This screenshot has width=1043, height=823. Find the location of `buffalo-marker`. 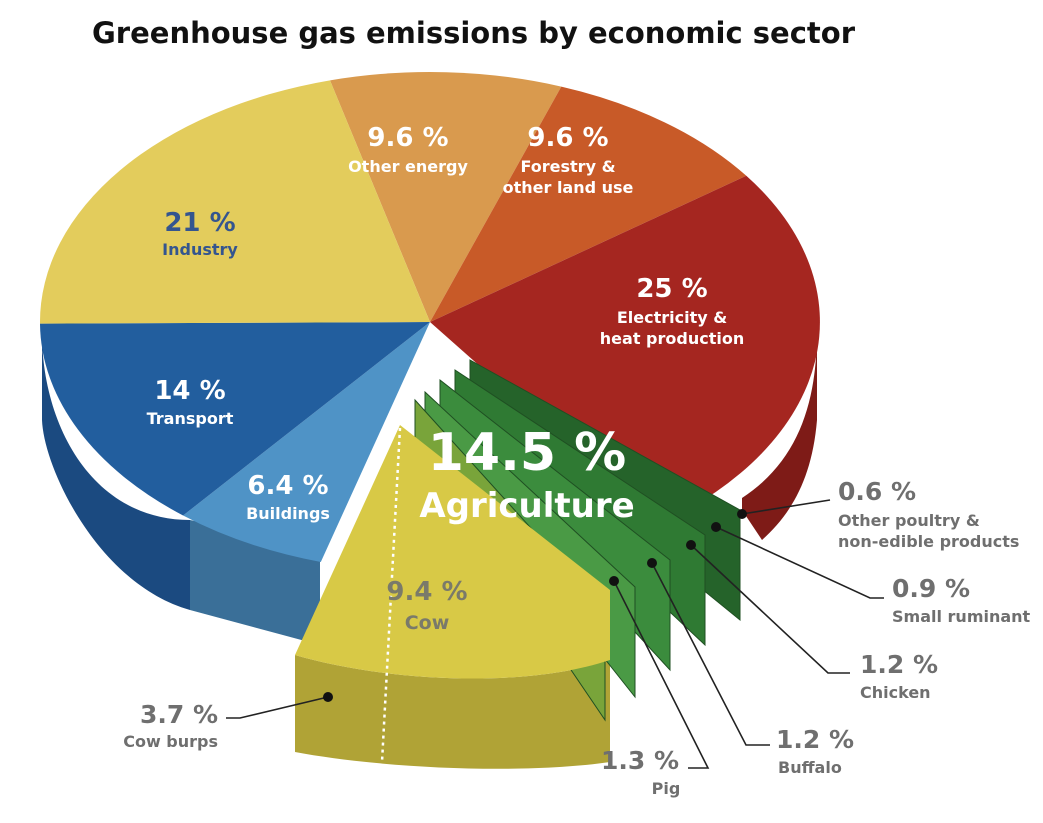

buffalo-marker is located at coordinates (652, 563).